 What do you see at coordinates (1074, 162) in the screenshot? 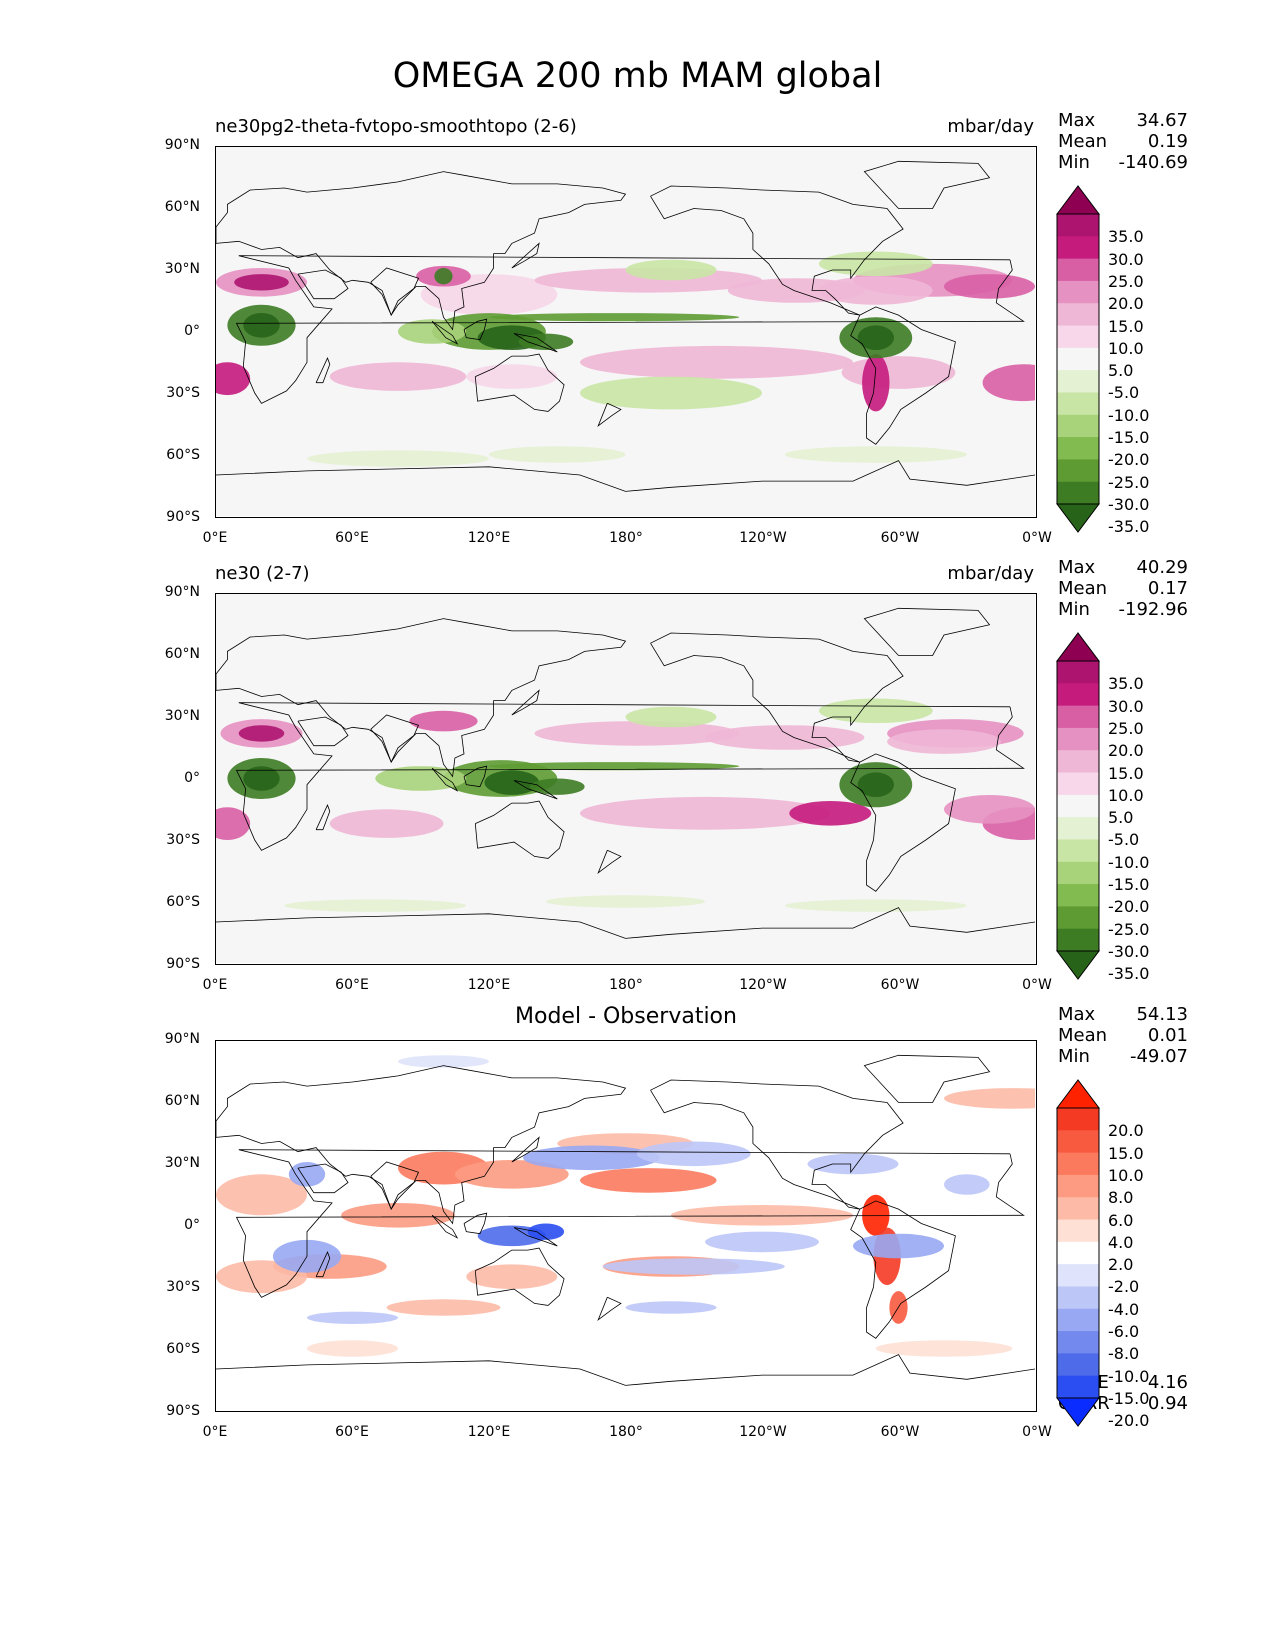
I see `stat-label: Min` at bounding box center [1074, 162].